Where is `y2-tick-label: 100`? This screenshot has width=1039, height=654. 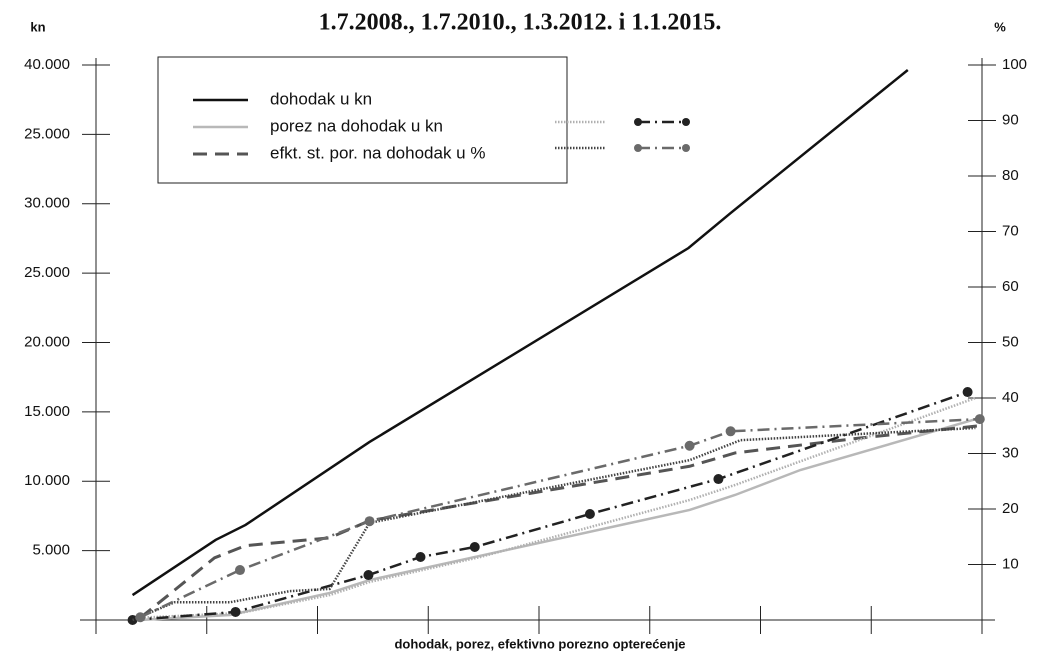 y2-tick-label: 100 is located at coordinates (1014, 64).